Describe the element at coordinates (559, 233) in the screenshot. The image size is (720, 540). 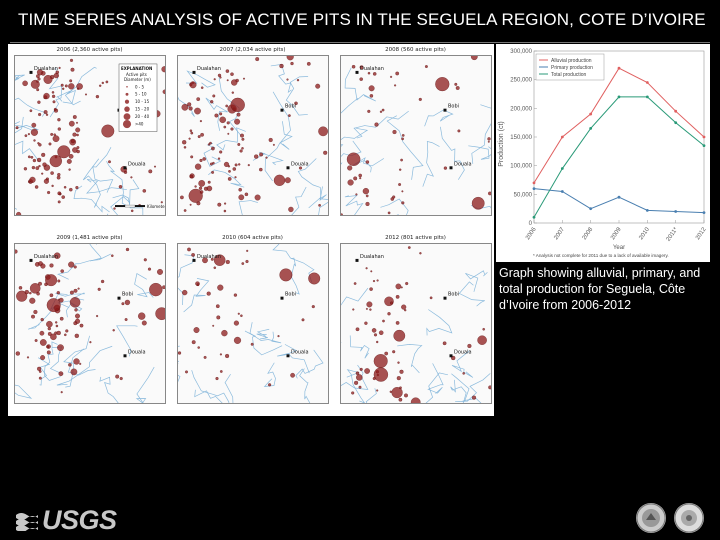
I see `chart-x-tick-label: 2007` at that location.